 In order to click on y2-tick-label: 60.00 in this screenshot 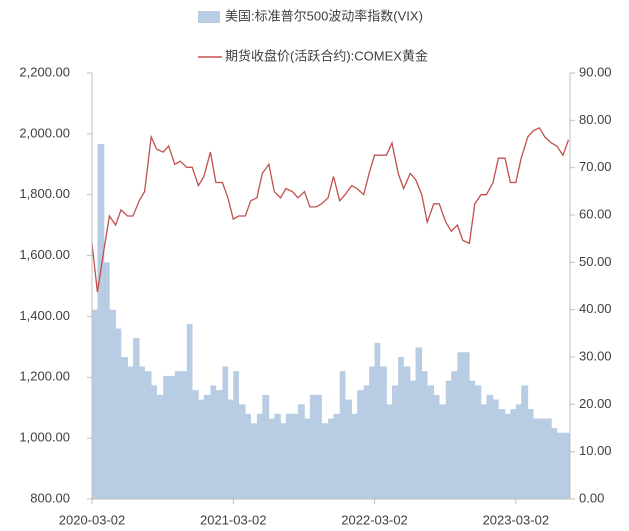, I will do `click(595, 213)`.